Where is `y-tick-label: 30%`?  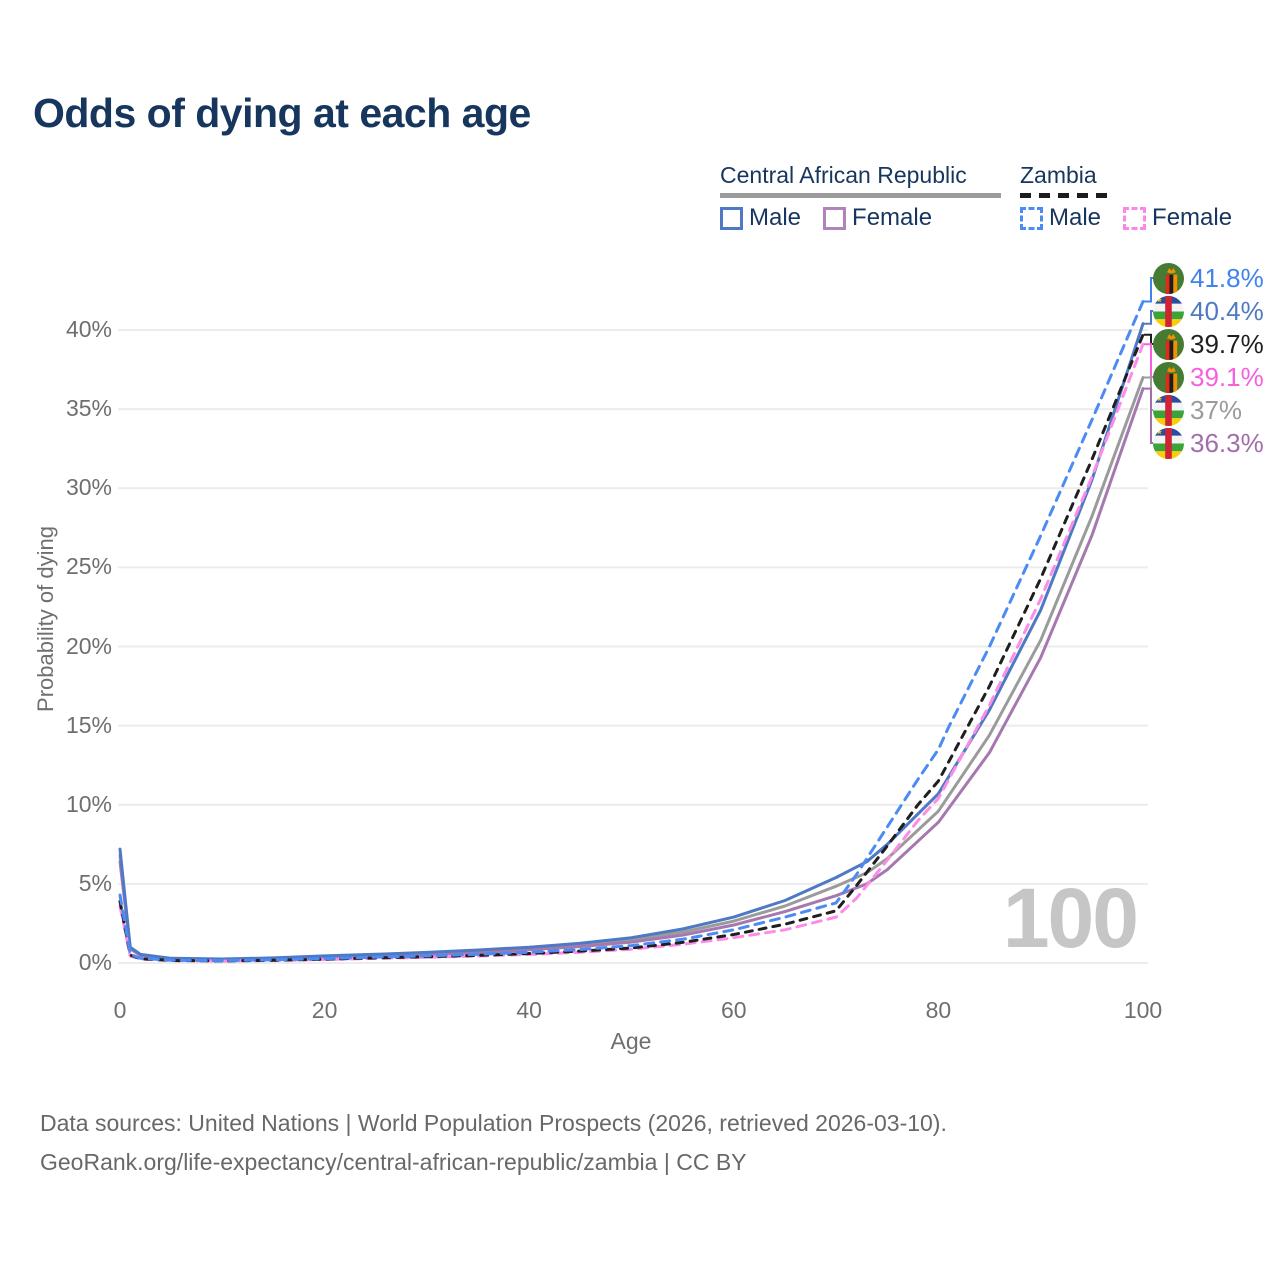
y-tick-label: 30% is located at coordinates (88, 487).